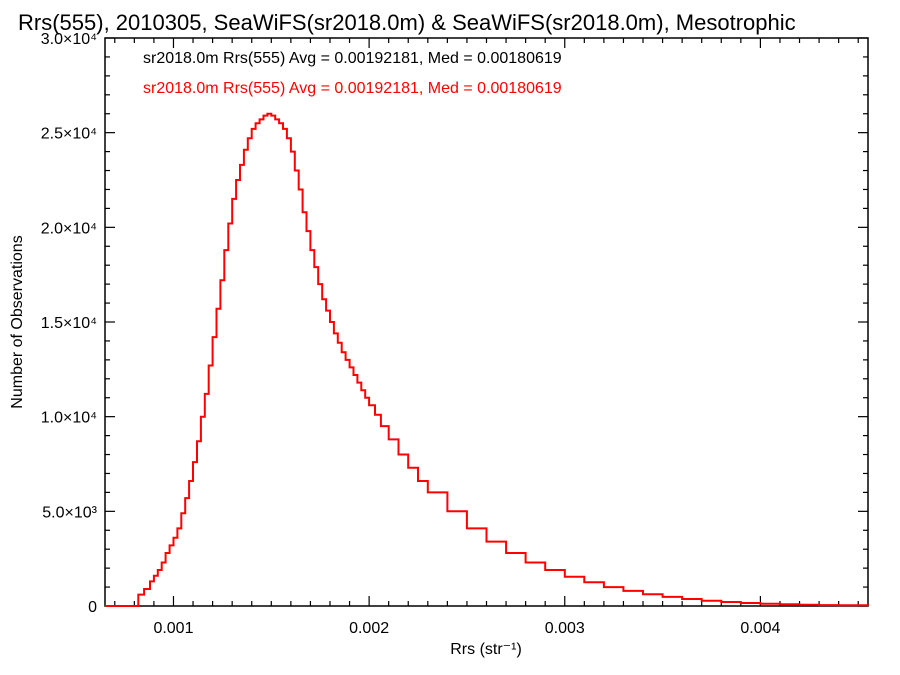  What do you see at coordinates (69, 39) in the screenshot?
I see `y-tick-label: 3.0×10⁴` at bounding box center [69, 39].